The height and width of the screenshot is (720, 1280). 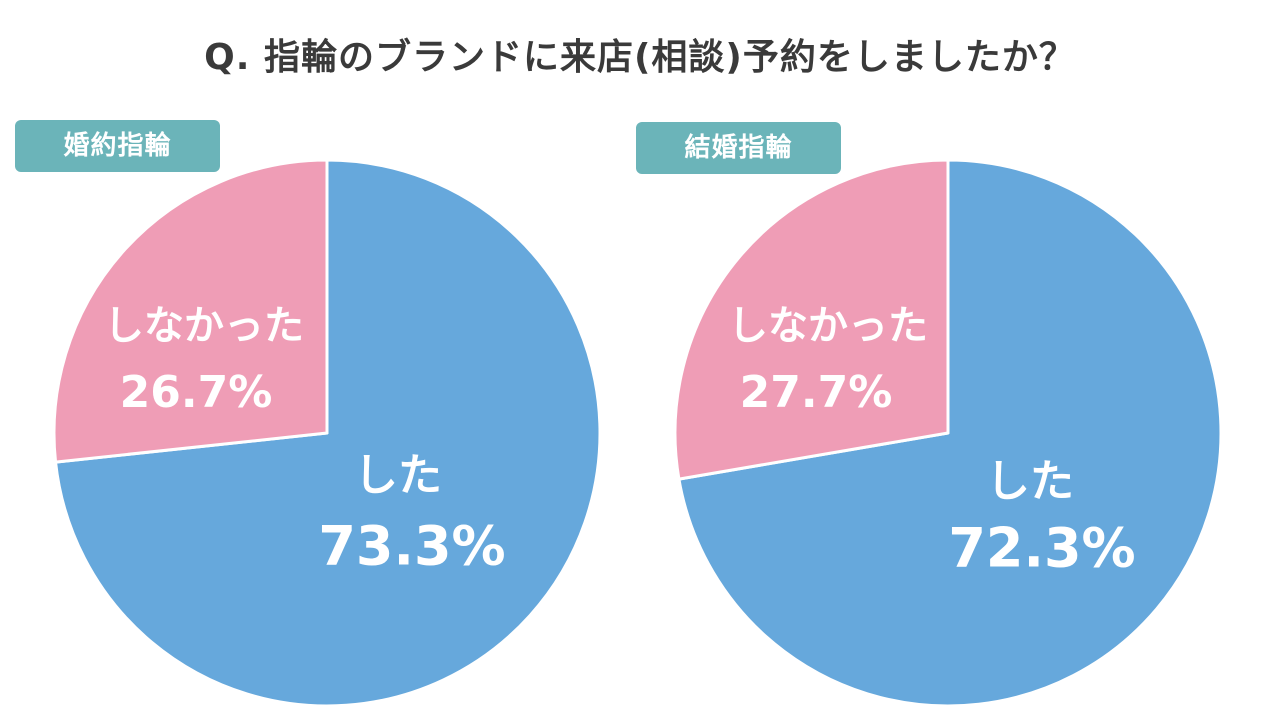 What do you see at coordinates (117, 146) in the screenshot?
I see `tag-engagement-ring: 婚約指輪` at bounding box center [117, 146].